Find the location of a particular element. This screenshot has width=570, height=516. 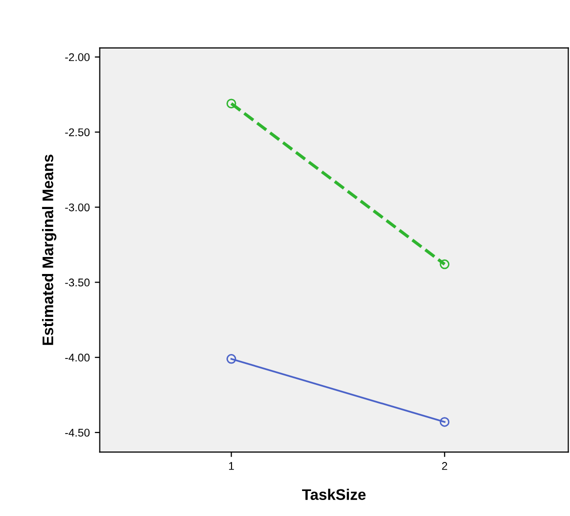

y-tick-label: -2.00 is located at coordinates (77, 57).